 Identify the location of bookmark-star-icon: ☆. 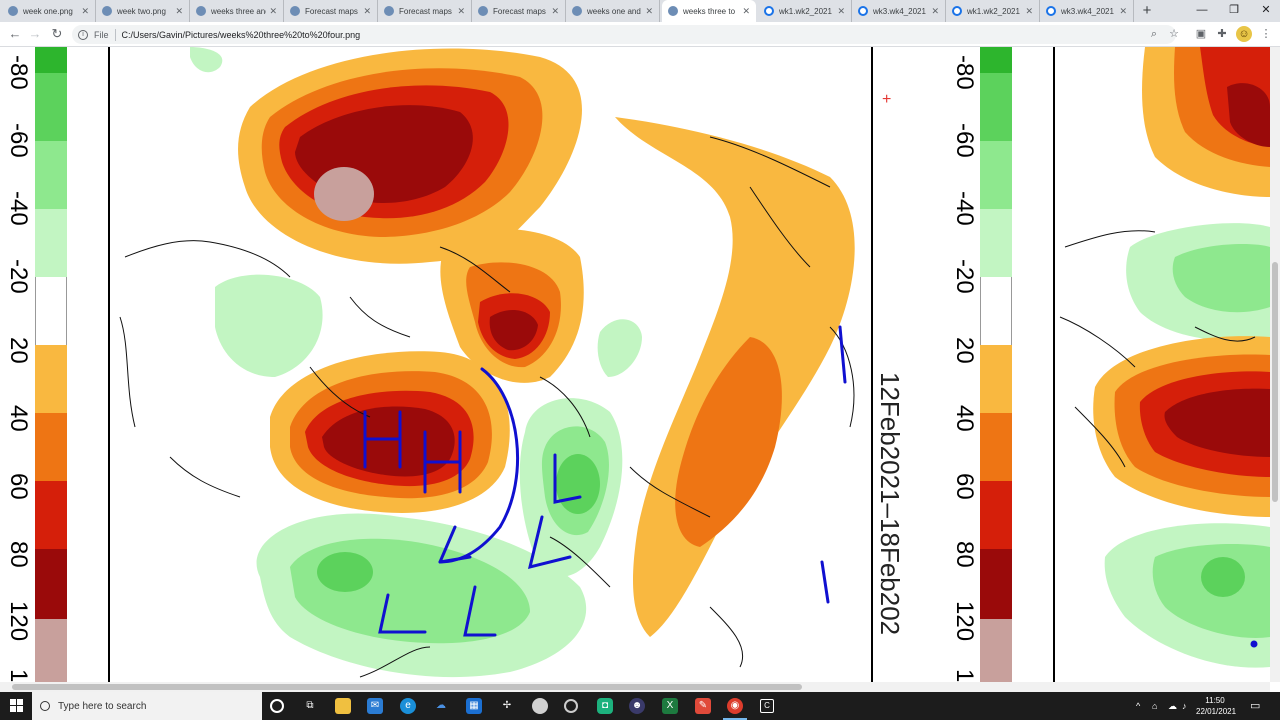
(1174, 34).